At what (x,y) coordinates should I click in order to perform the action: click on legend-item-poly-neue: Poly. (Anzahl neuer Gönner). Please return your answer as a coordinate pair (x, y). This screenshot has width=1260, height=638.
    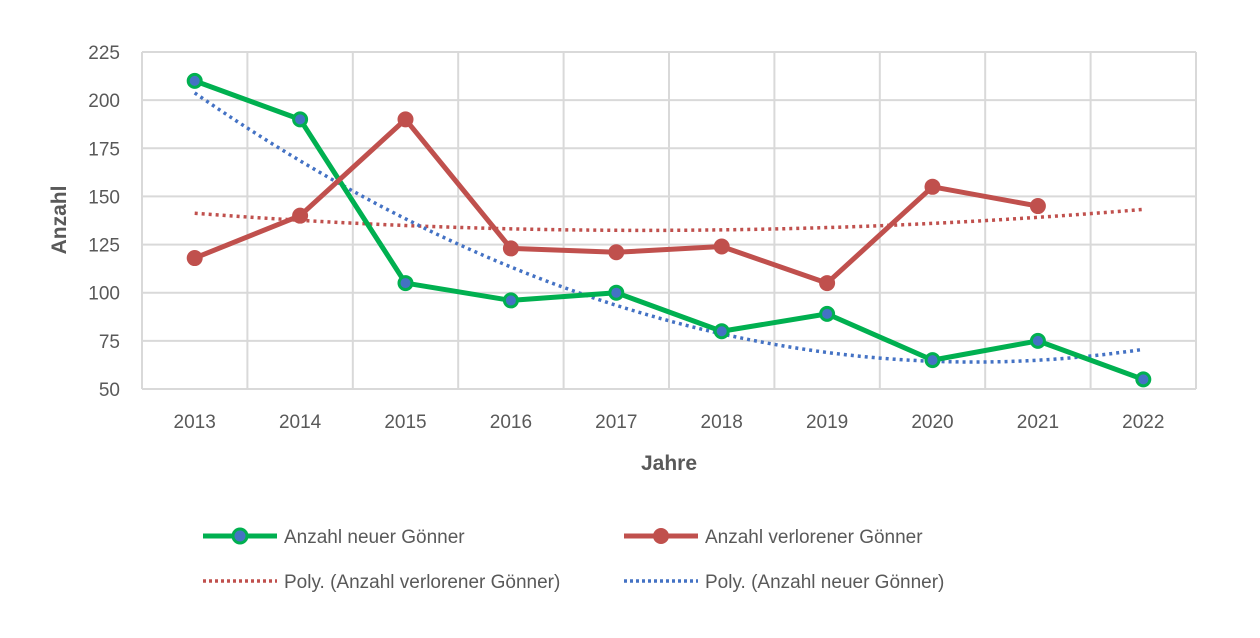
    Looking at the image, I should click on (784, 582).